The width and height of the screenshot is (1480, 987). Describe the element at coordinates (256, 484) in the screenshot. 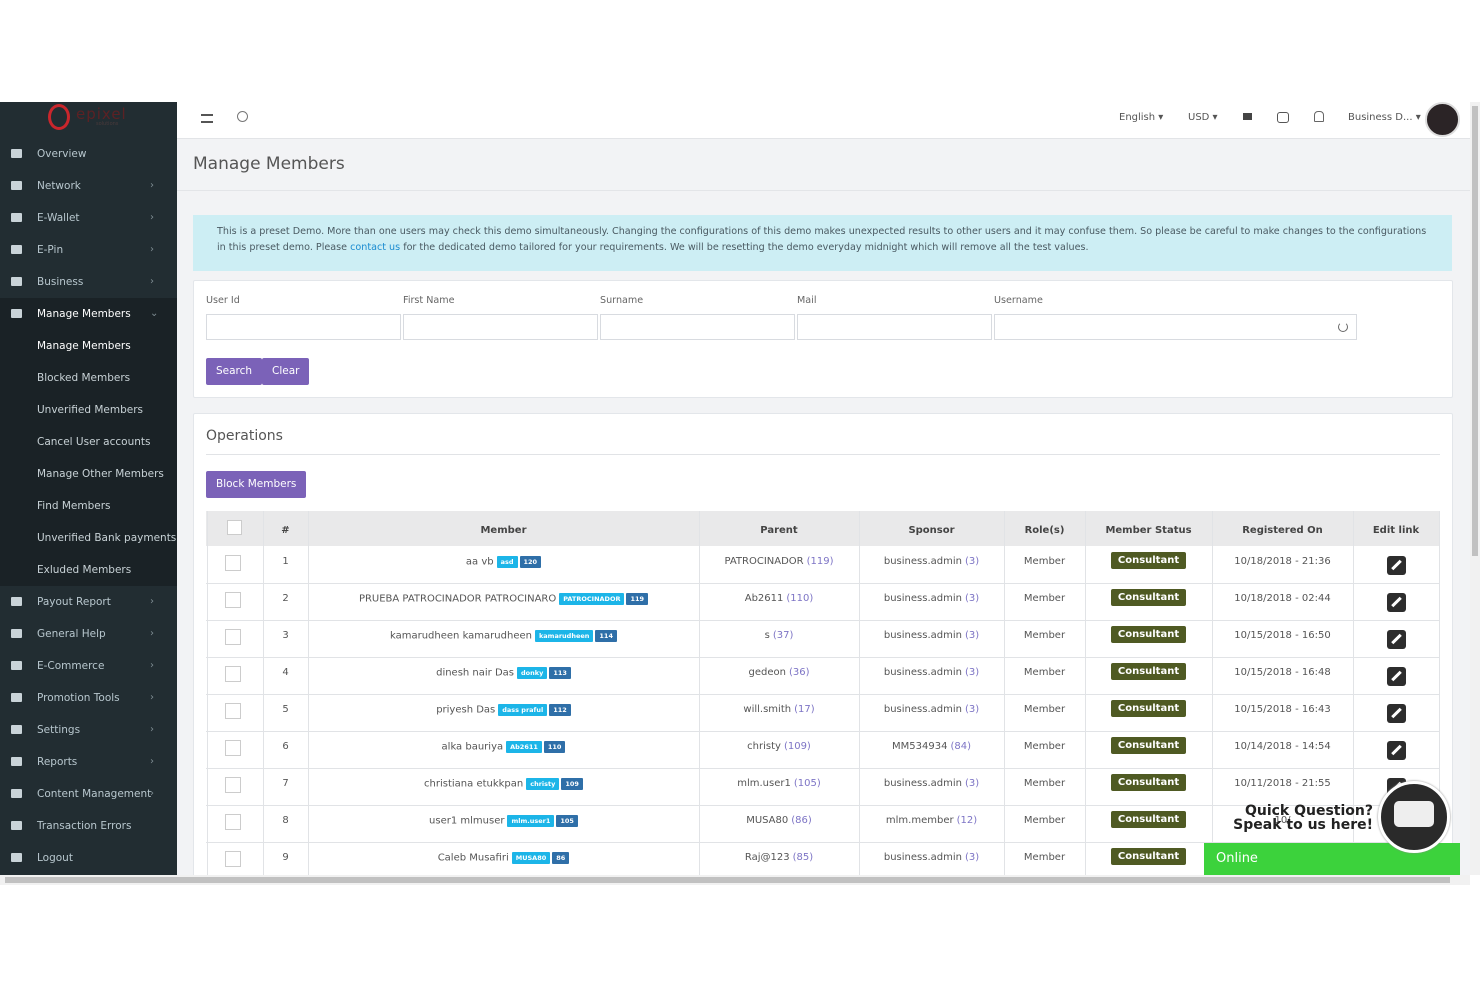

I see `button: Block Members` at that location.